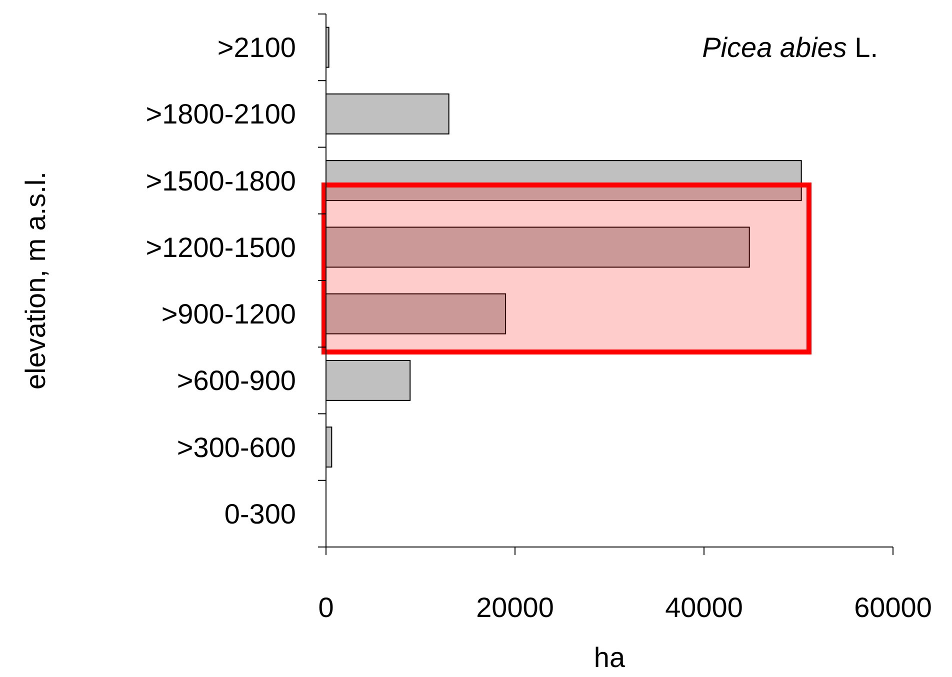  Describe the element at coordinates (893, 607) in the screenshot. I see `x-tick-label: 60000` at that location.